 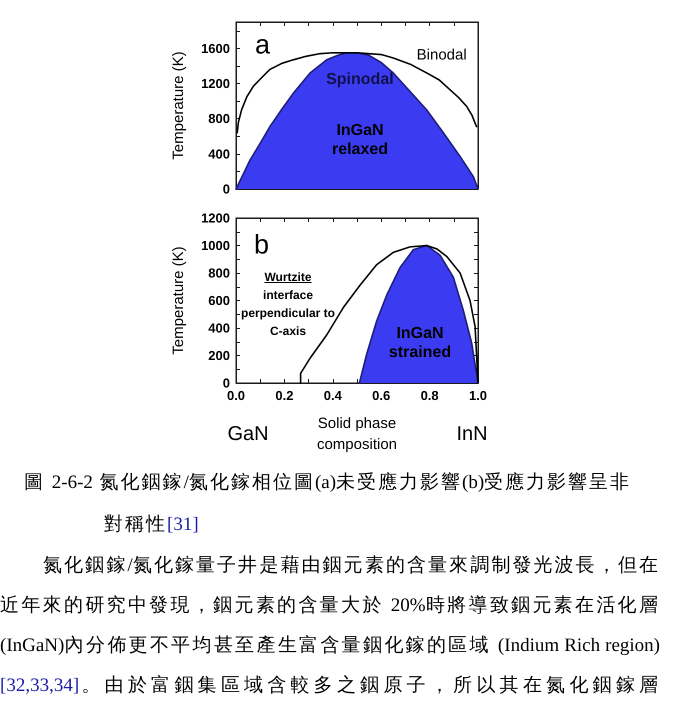 I want to click on x-tick-label: 0.6, so click(x=381, y=395).